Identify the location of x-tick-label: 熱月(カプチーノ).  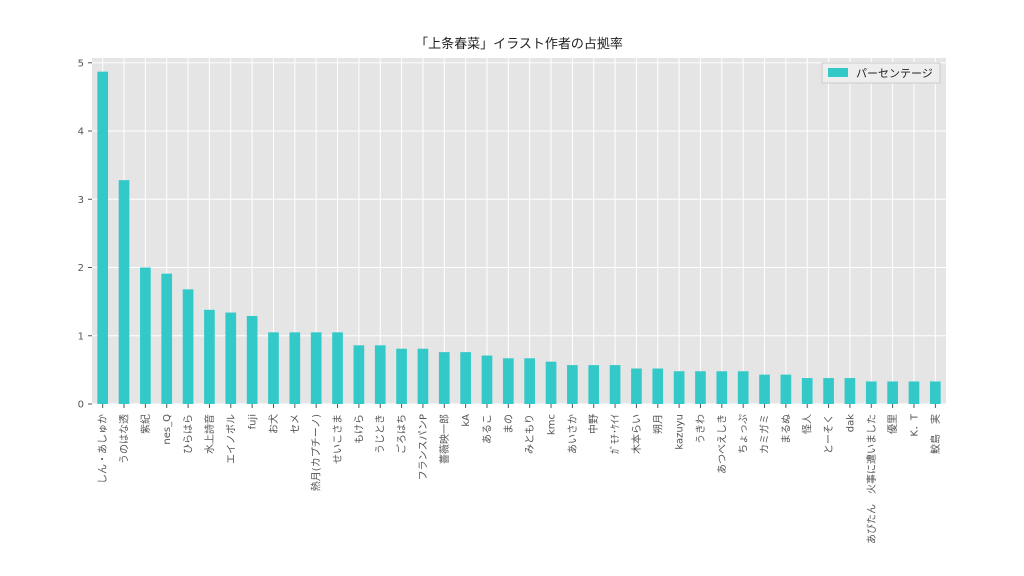
(316, 452).